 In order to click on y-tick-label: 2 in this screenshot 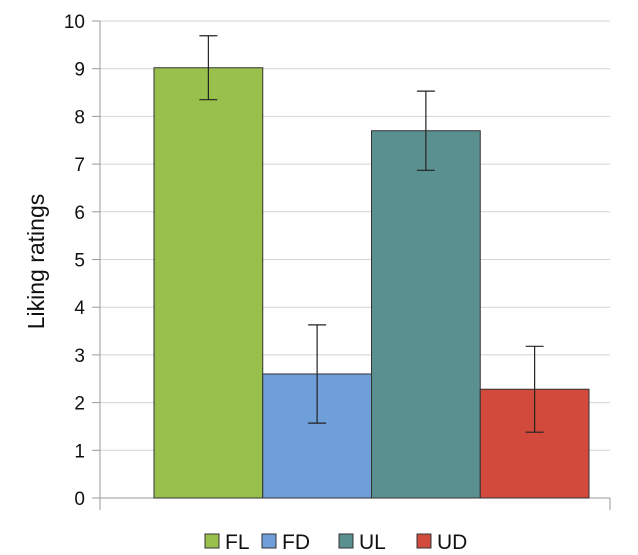, I will do `click(79, 404)`.